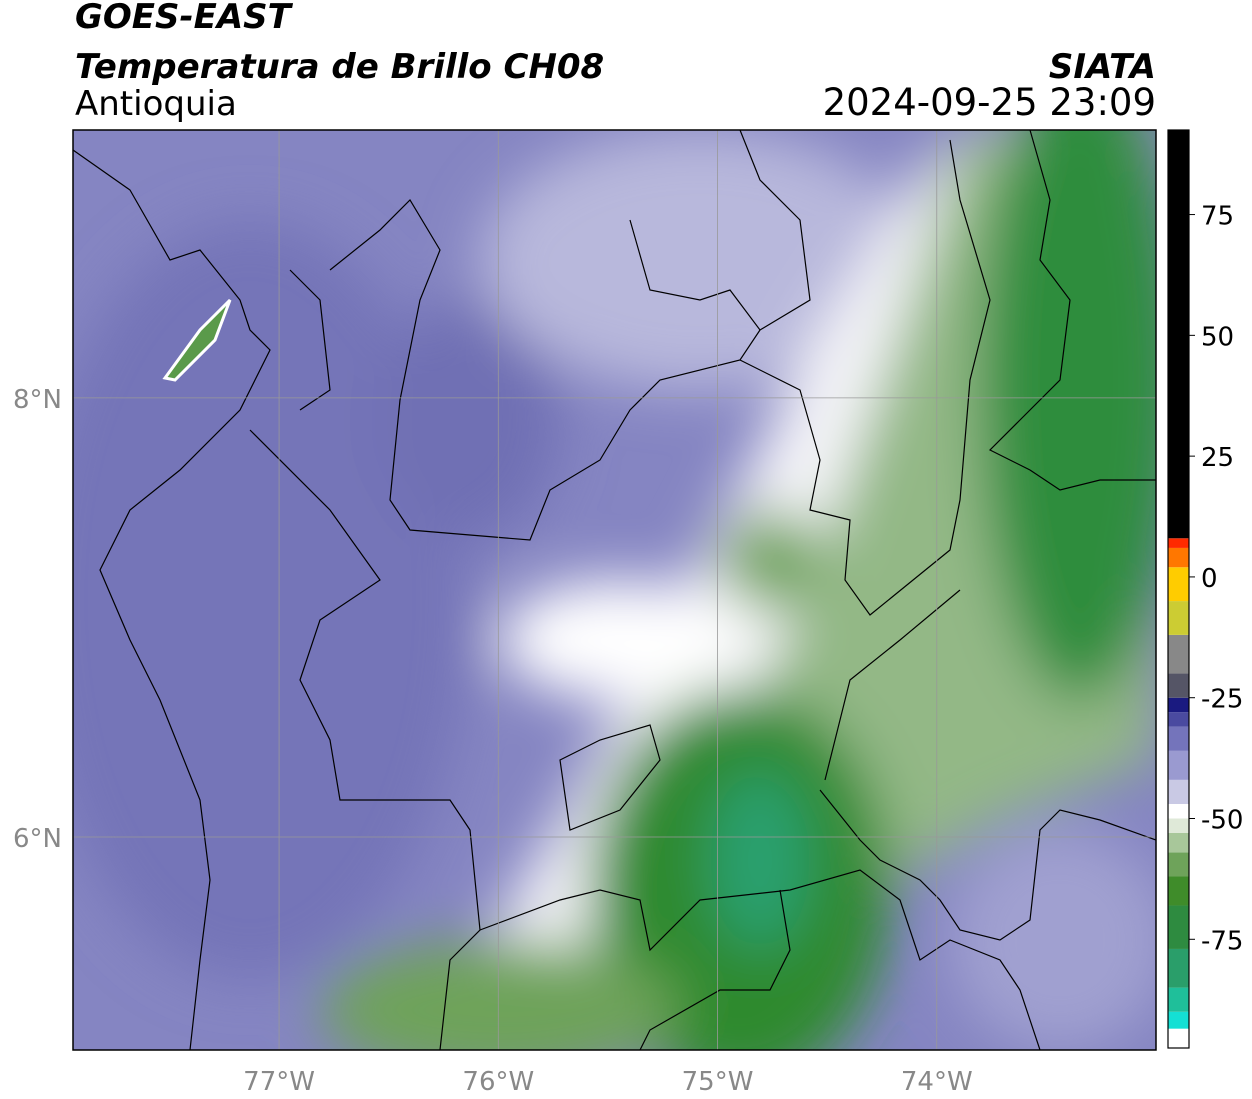 Image resolution: width=1252 pixels, height=1099 pixels. Describe the element at coordinates (339, 67) in the screenshot. I see `subtitle: Temperatura de Brillo CH08` at that location.